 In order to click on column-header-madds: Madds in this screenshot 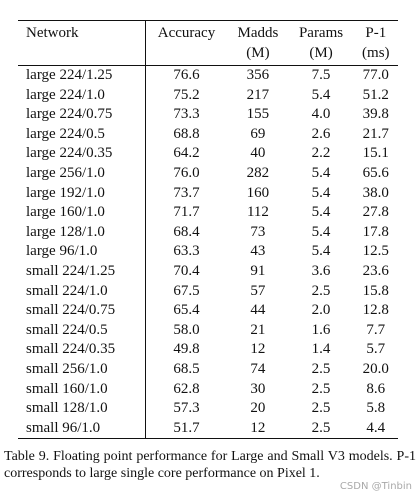, I will do `click(258, 32)`.